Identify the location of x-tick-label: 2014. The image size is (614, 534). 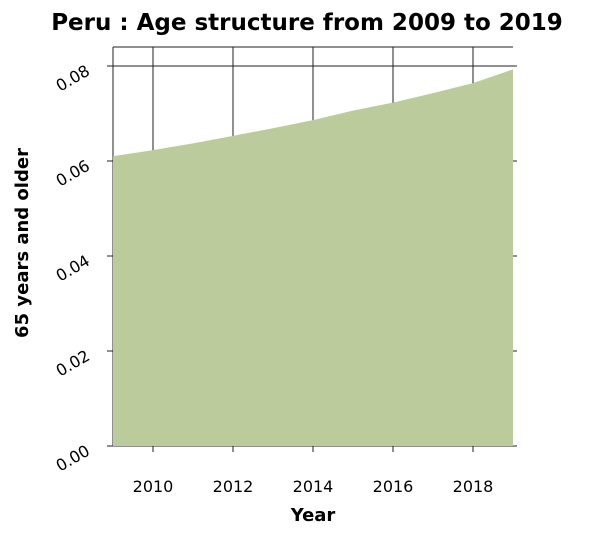
(313, 486).